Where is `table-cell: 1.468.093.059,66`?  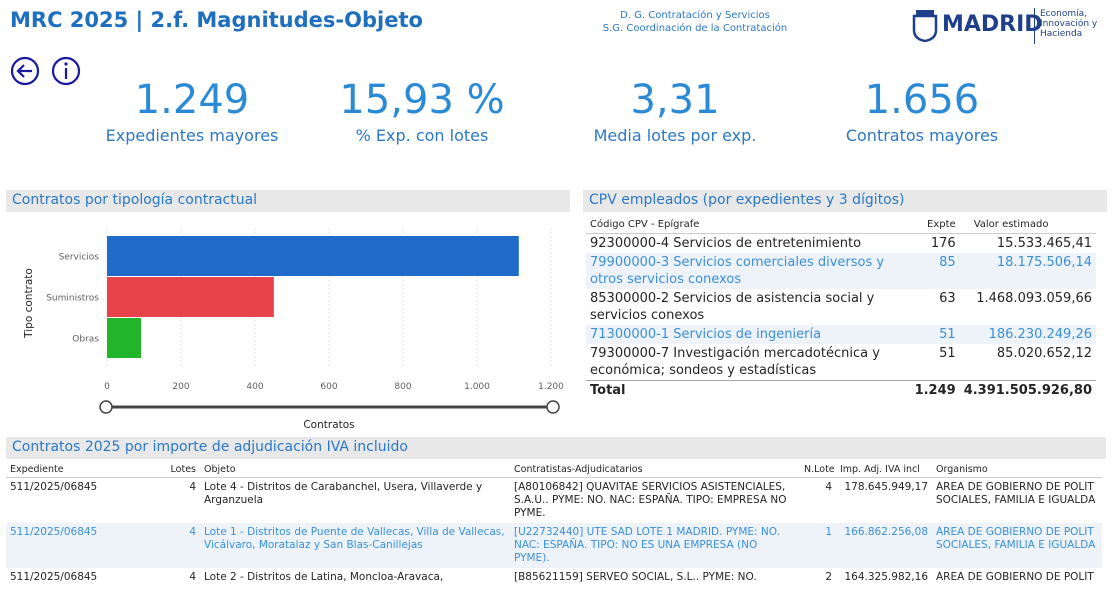
table-cell: 1.468.093.059,66 is located at coordinates (1034, 298).